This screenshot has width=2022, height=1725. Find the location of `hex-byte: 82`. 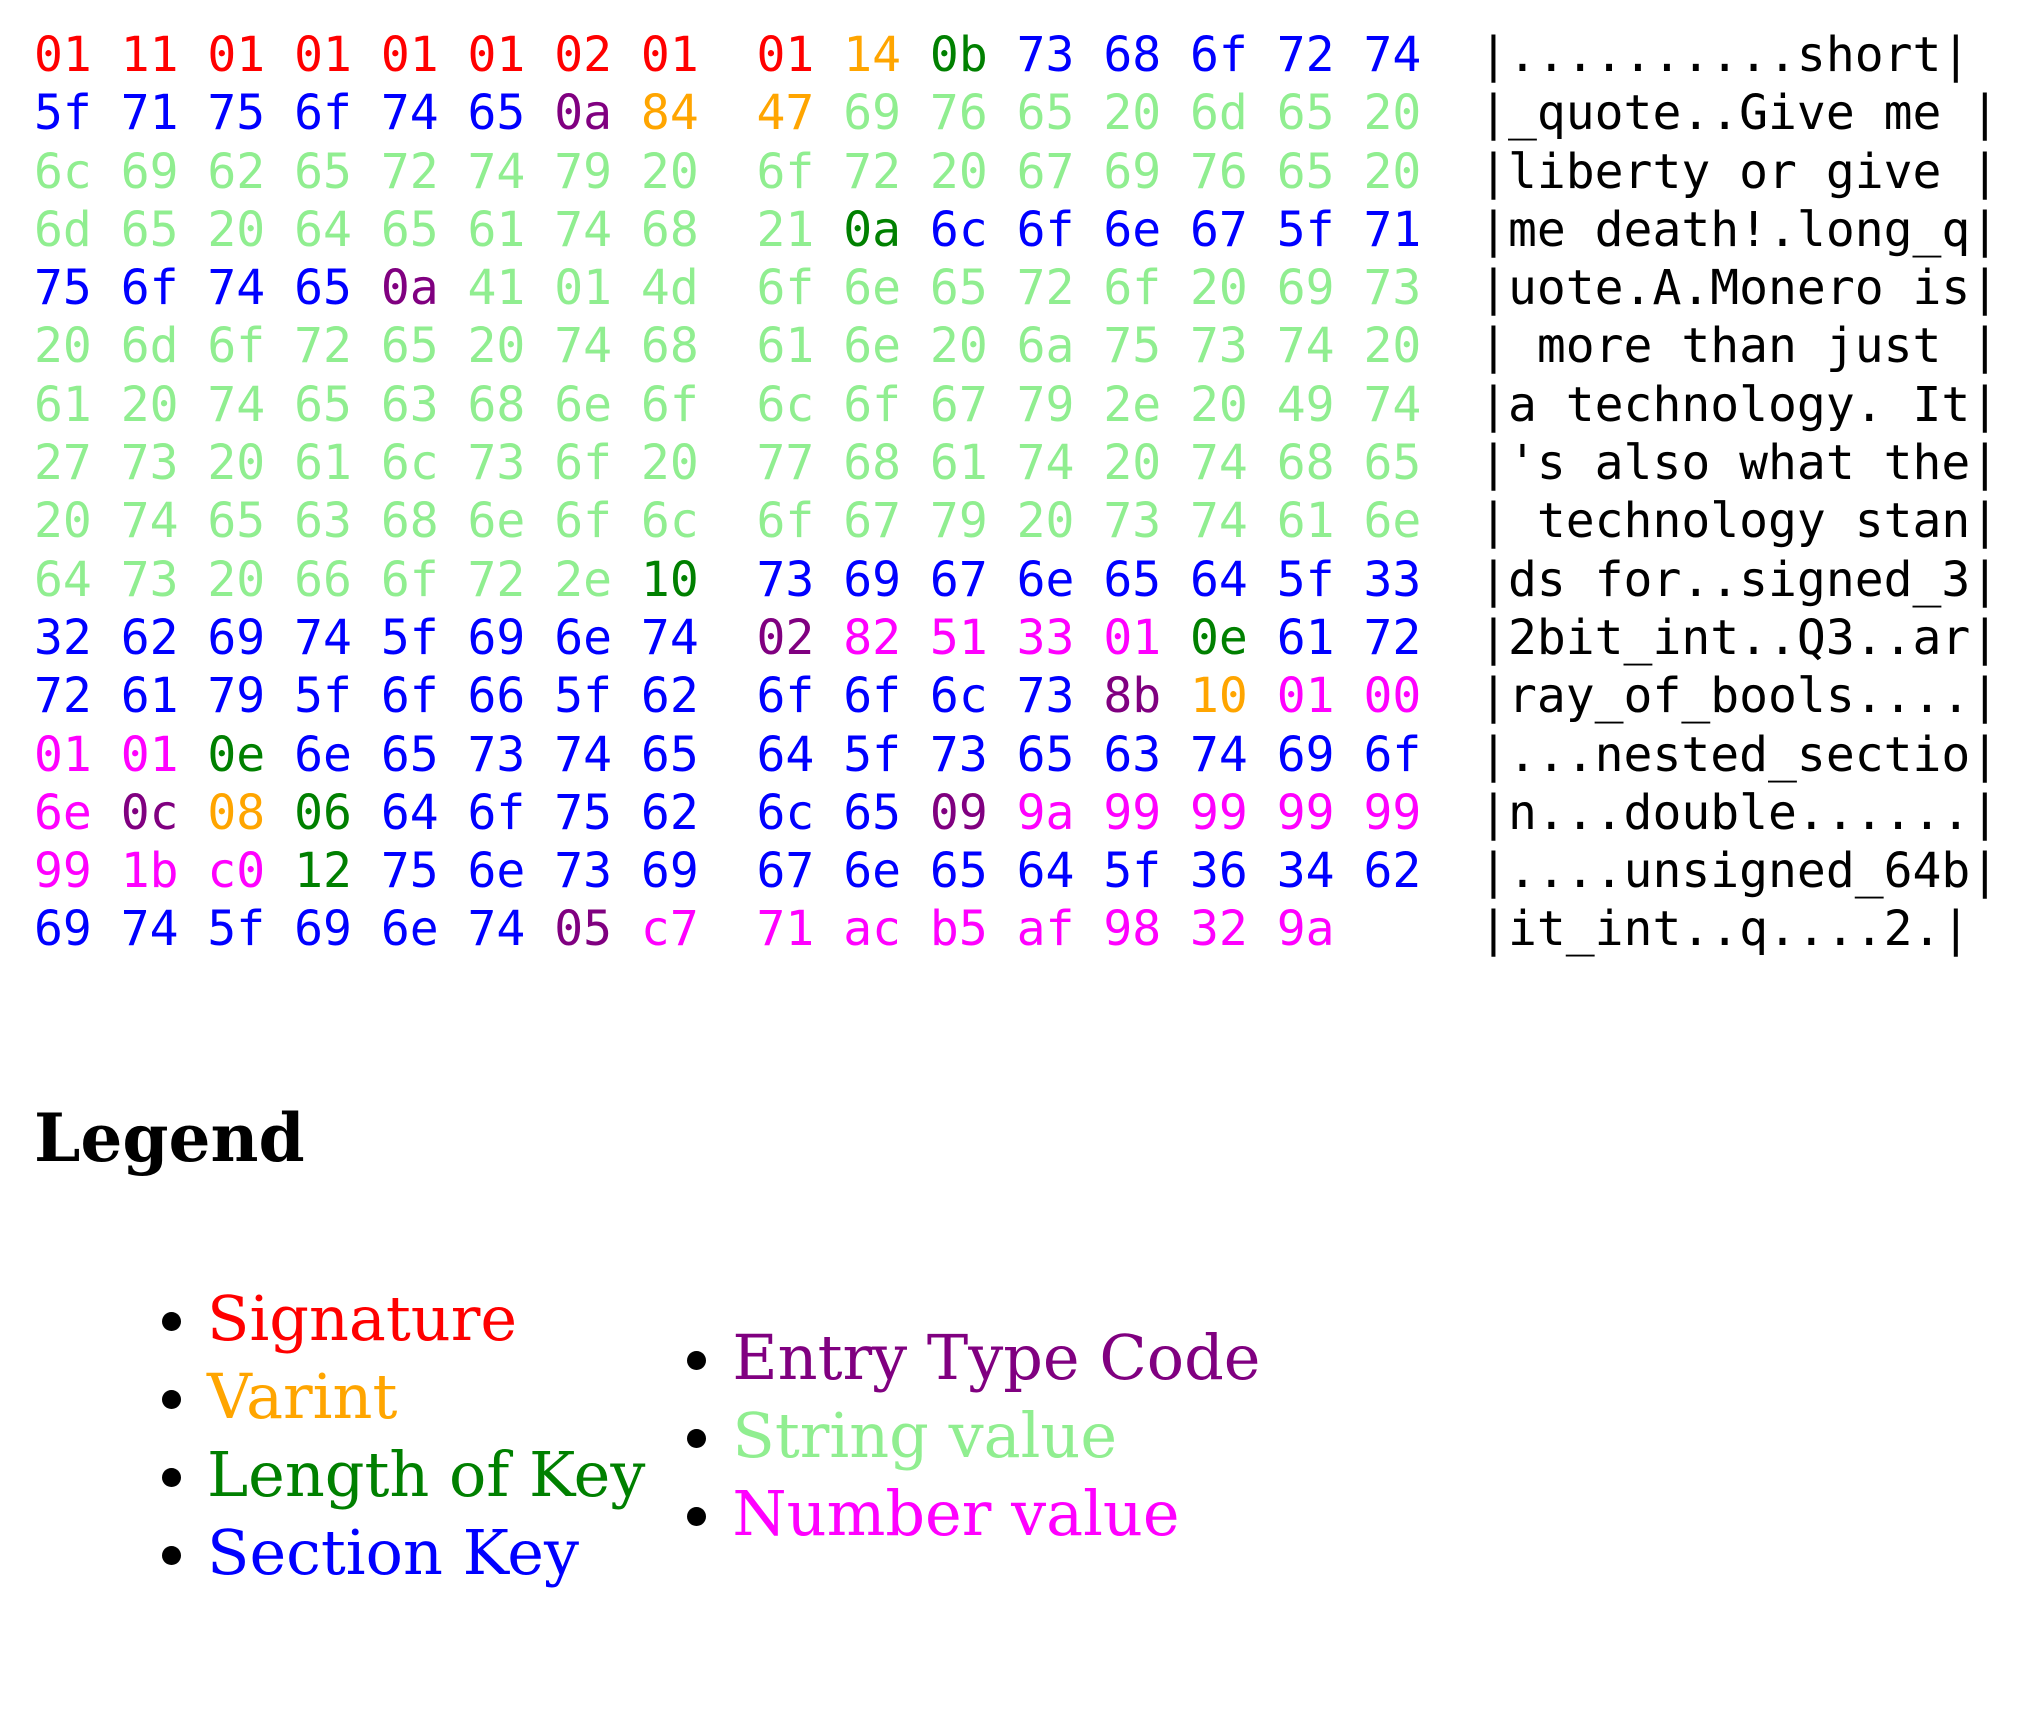

hex-byte: 82 is located at coordinates (872, 637).